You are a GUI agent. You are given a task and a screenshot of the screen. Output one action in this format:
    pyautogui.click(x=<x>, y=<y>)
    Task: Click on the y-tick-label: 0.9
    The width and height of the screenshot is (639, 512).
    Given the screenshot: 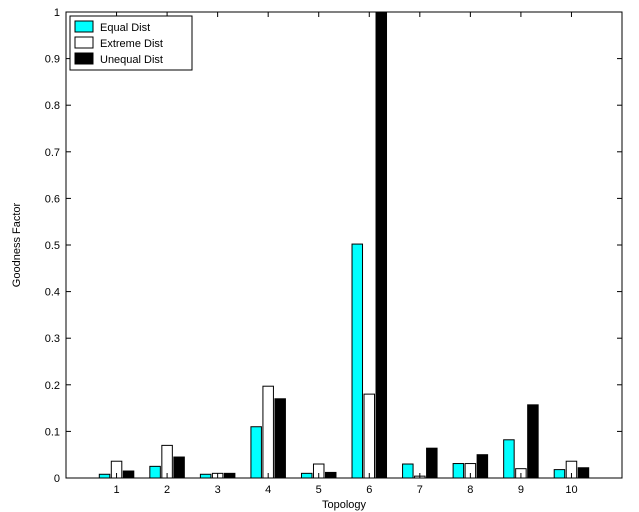 What is the action you would take?
    pyautogui.click(x=52, y=60)
    